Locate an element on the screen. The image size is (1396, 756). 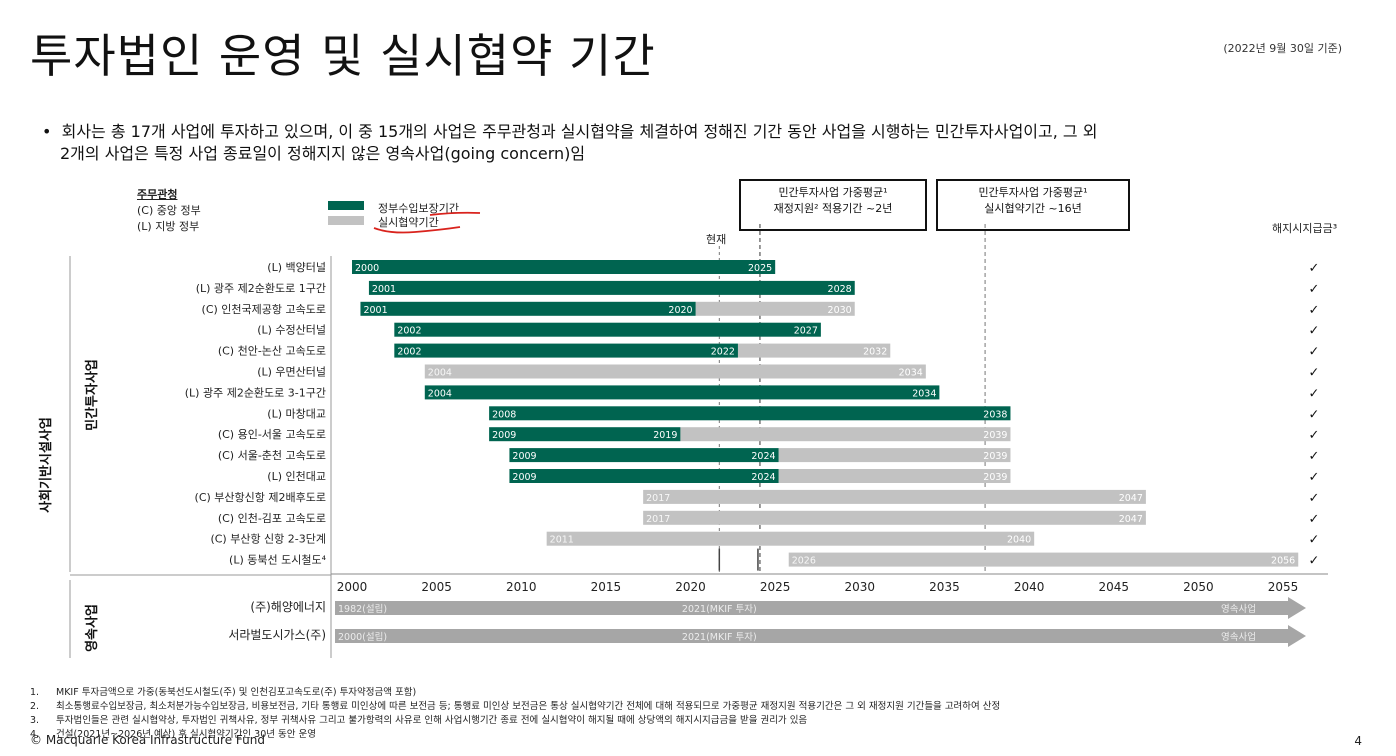
project-name: (C) 부산항 신항 2-3단계 is located at coordinates (268, 539).